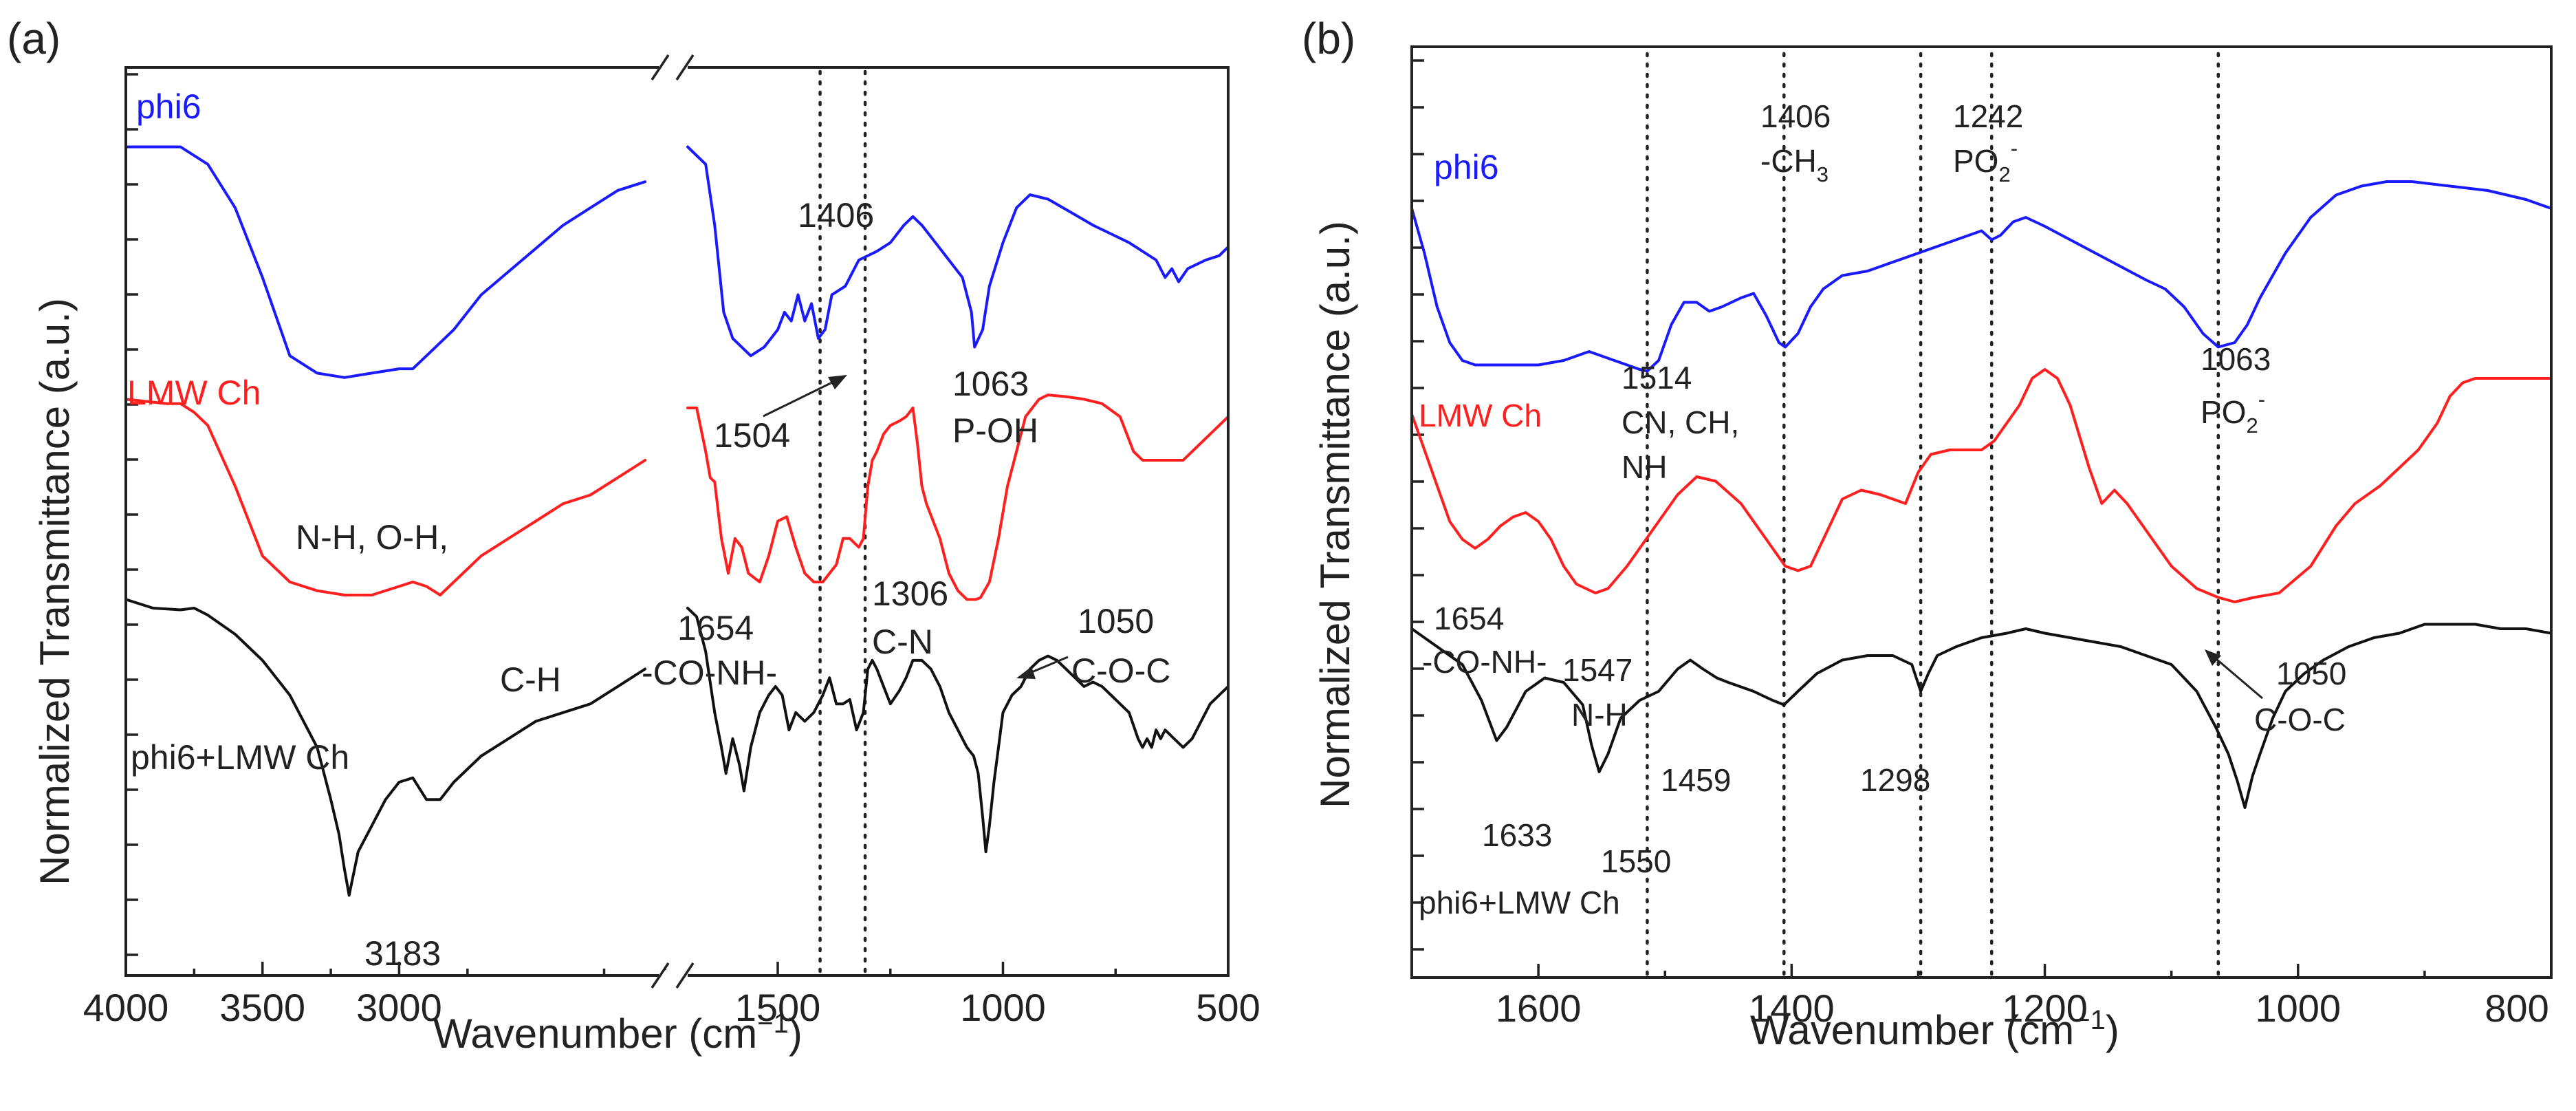  I want to click on annotation-b-ch3: -CH3, so click(1794, 164).